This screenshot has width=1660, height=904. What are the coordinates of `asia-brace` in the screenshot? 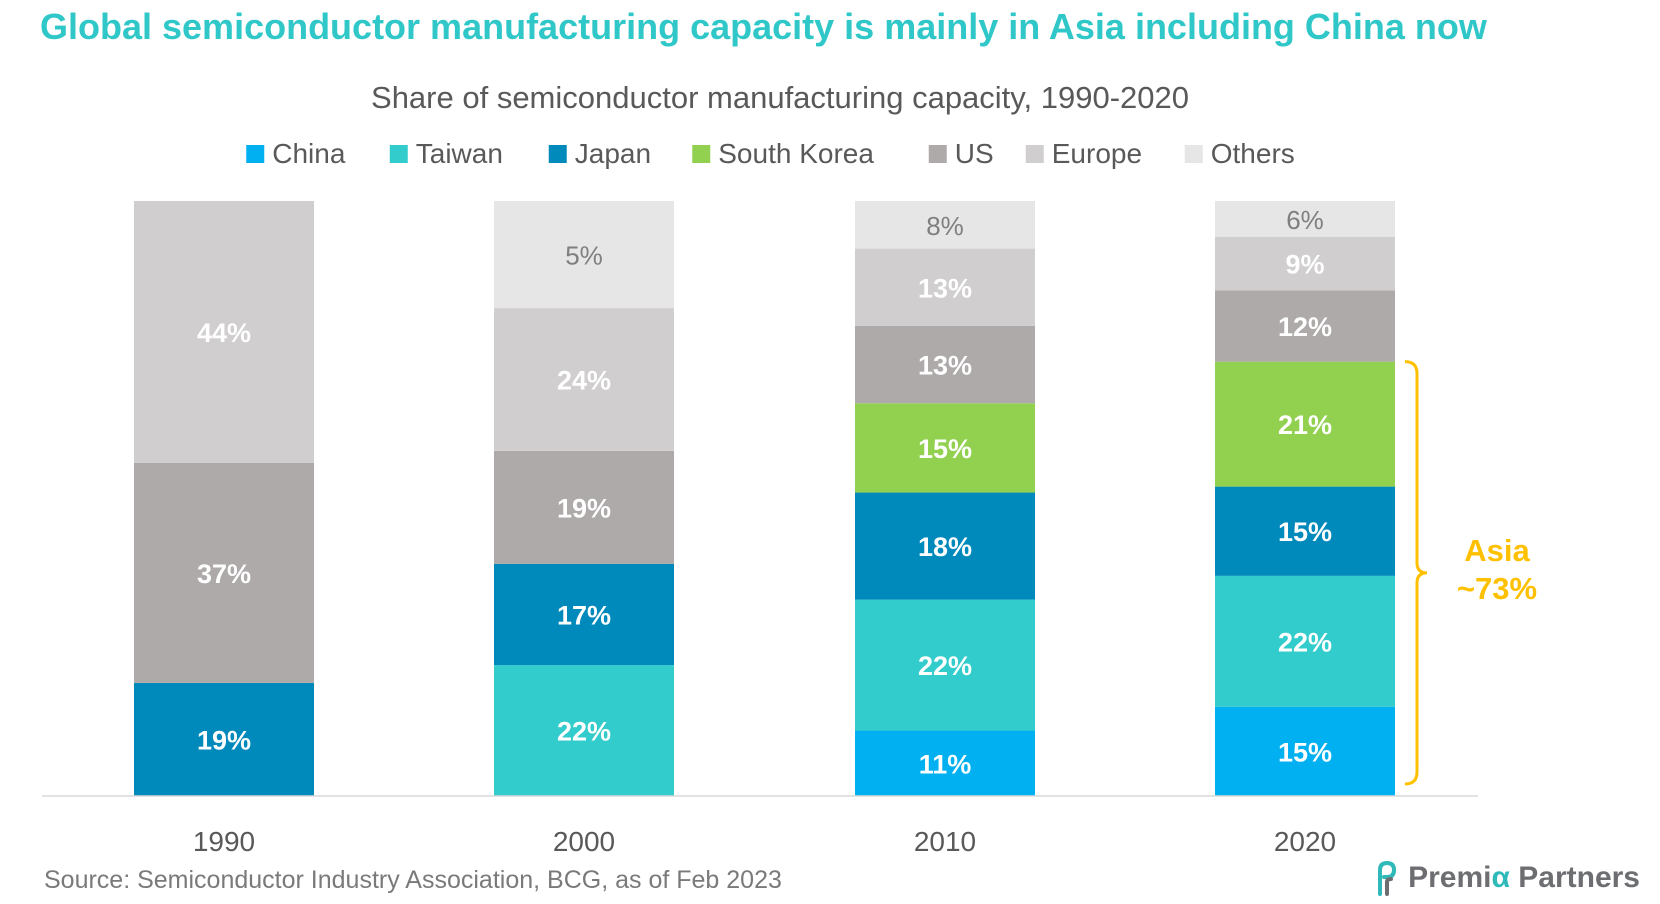 It's located at (1416, 573).